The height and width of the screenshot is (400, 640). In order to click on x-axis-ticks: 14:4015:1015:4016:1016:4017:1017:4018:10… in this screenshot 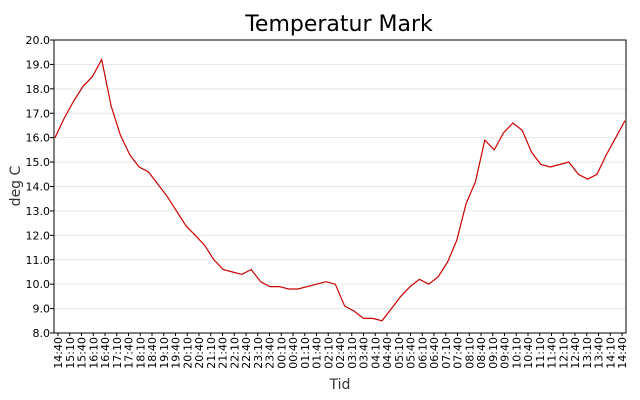, I will do `click(340, 351)`.